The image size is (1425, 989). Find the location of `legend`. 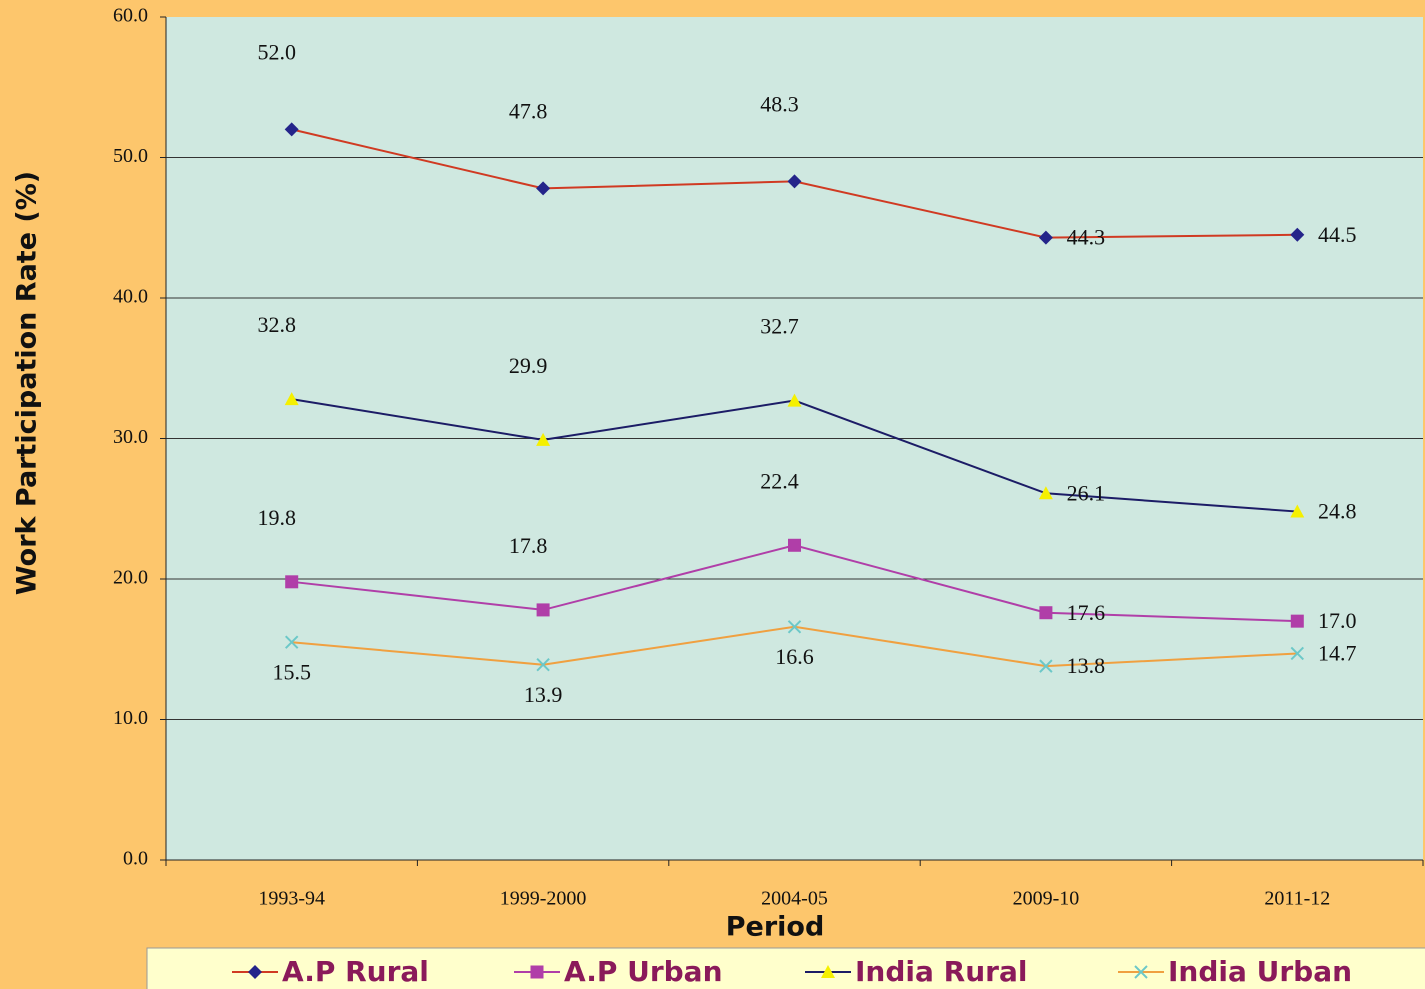

legend is located at coordinates (785, 968).